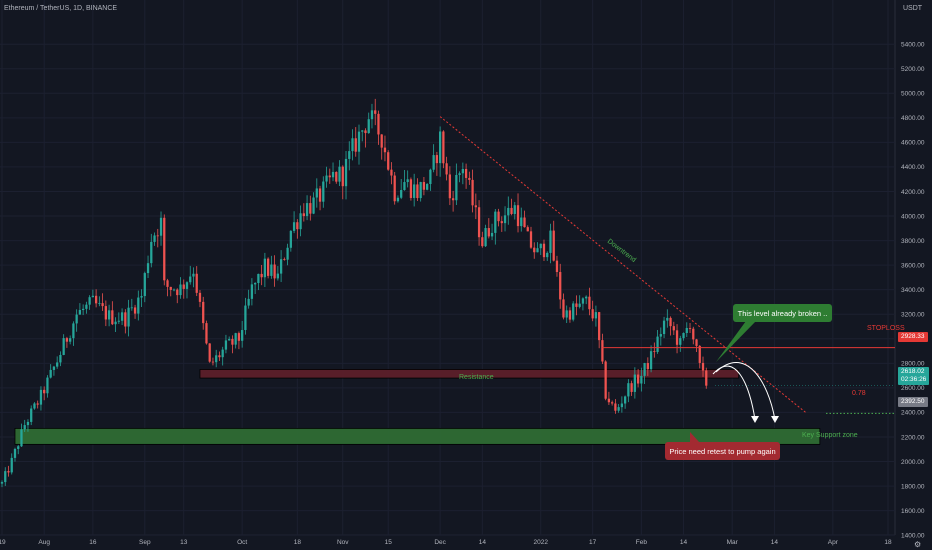 The height and width of the screenshot is (550, 932). What do you see at coordinates (343, 542) in the screenshot?
I see `x-tick-label: Nov` at bounding box center [343, 542].